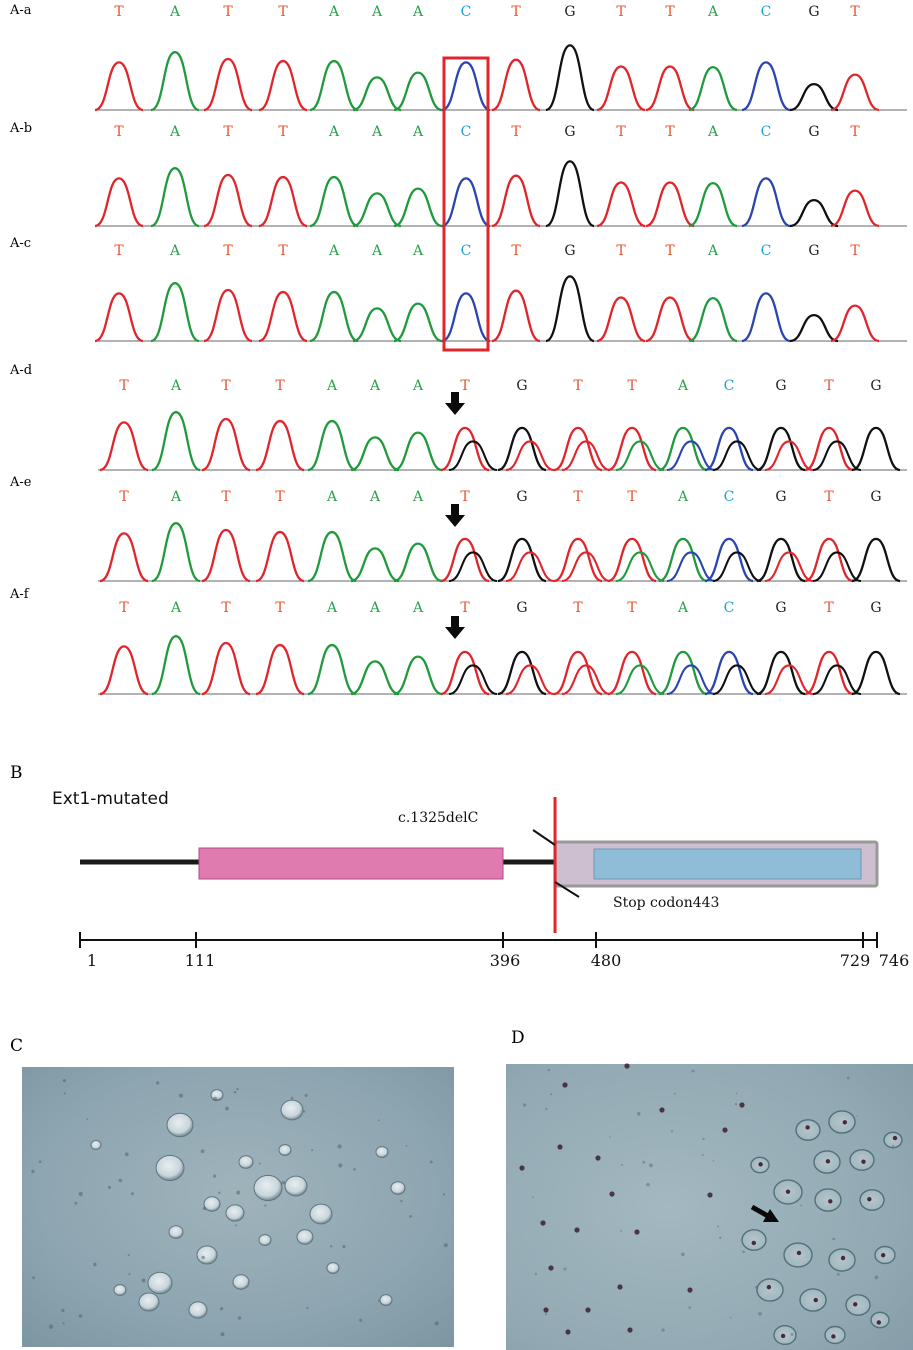 The width and height of the screenshot is (913, 1350). Describe the element at coordinates (666, 903) in the screenshot. I see `stop-codon-annotation: Stop codon443` at that location.